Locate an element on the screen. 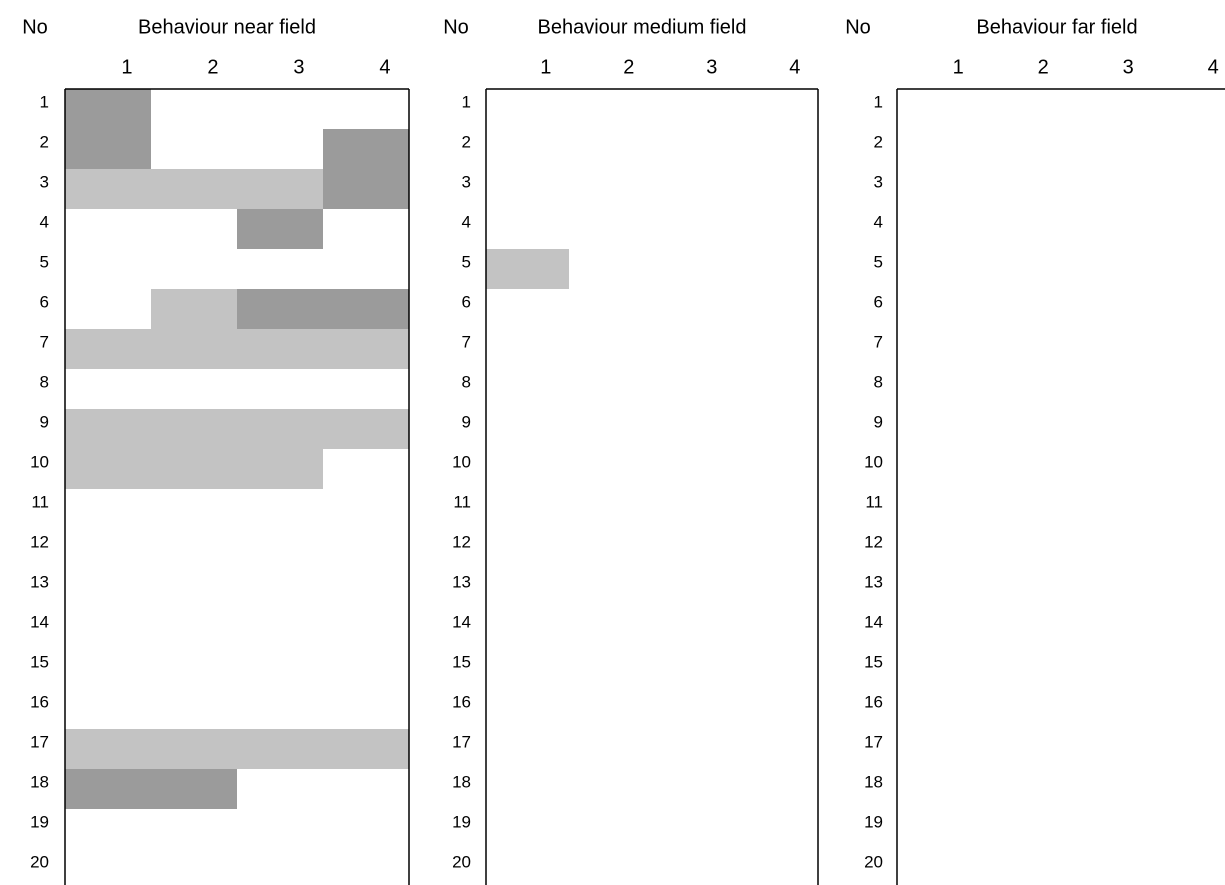  panel-title: Behaviour far field is located at coordinates (1056, 27).